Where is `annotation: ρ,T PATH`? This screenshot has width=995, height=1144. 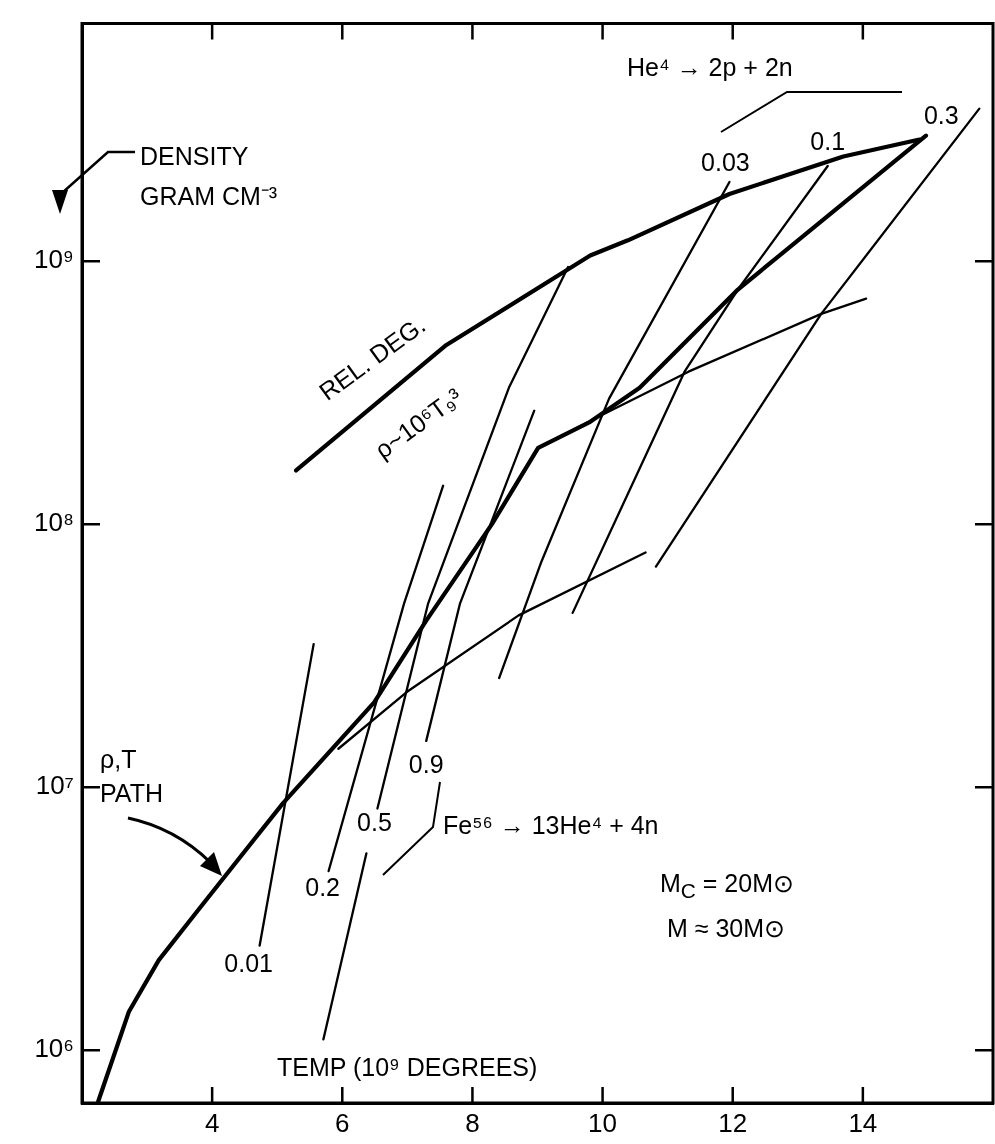 annotation: ρ,T PATH is located at coordinates (131, 776).